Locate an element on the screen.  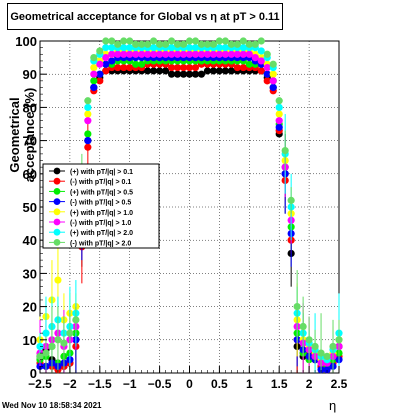
legend-box is located at coordinates (101, 206).